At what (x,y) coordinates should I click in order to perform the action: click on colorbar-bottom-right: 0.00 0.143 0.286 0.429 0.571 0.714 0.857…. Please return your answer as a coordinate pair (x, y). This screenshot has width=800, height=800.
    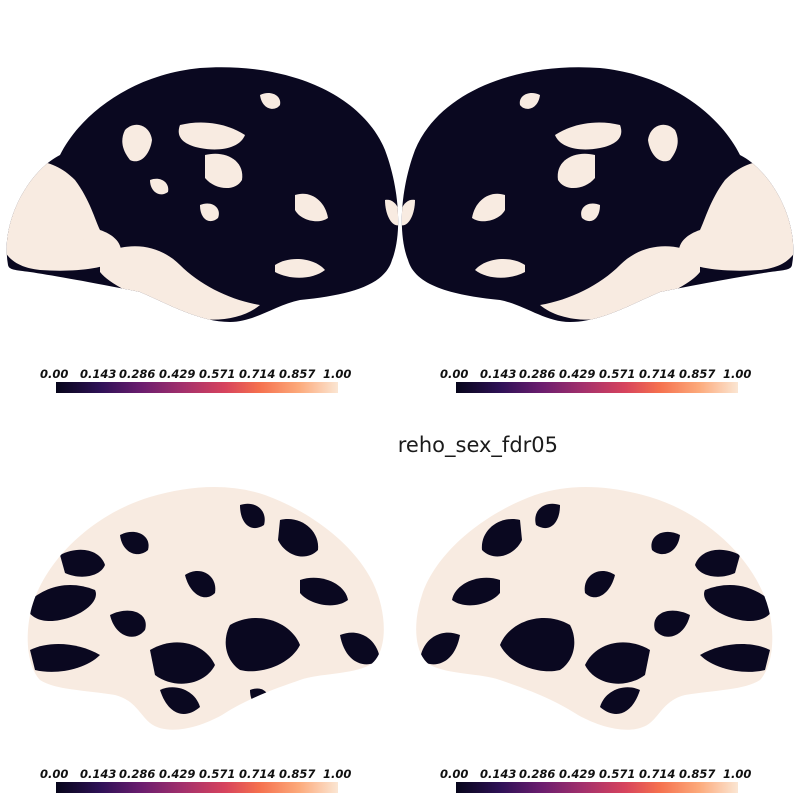
    Looking at the image, I should click on (595, 782).